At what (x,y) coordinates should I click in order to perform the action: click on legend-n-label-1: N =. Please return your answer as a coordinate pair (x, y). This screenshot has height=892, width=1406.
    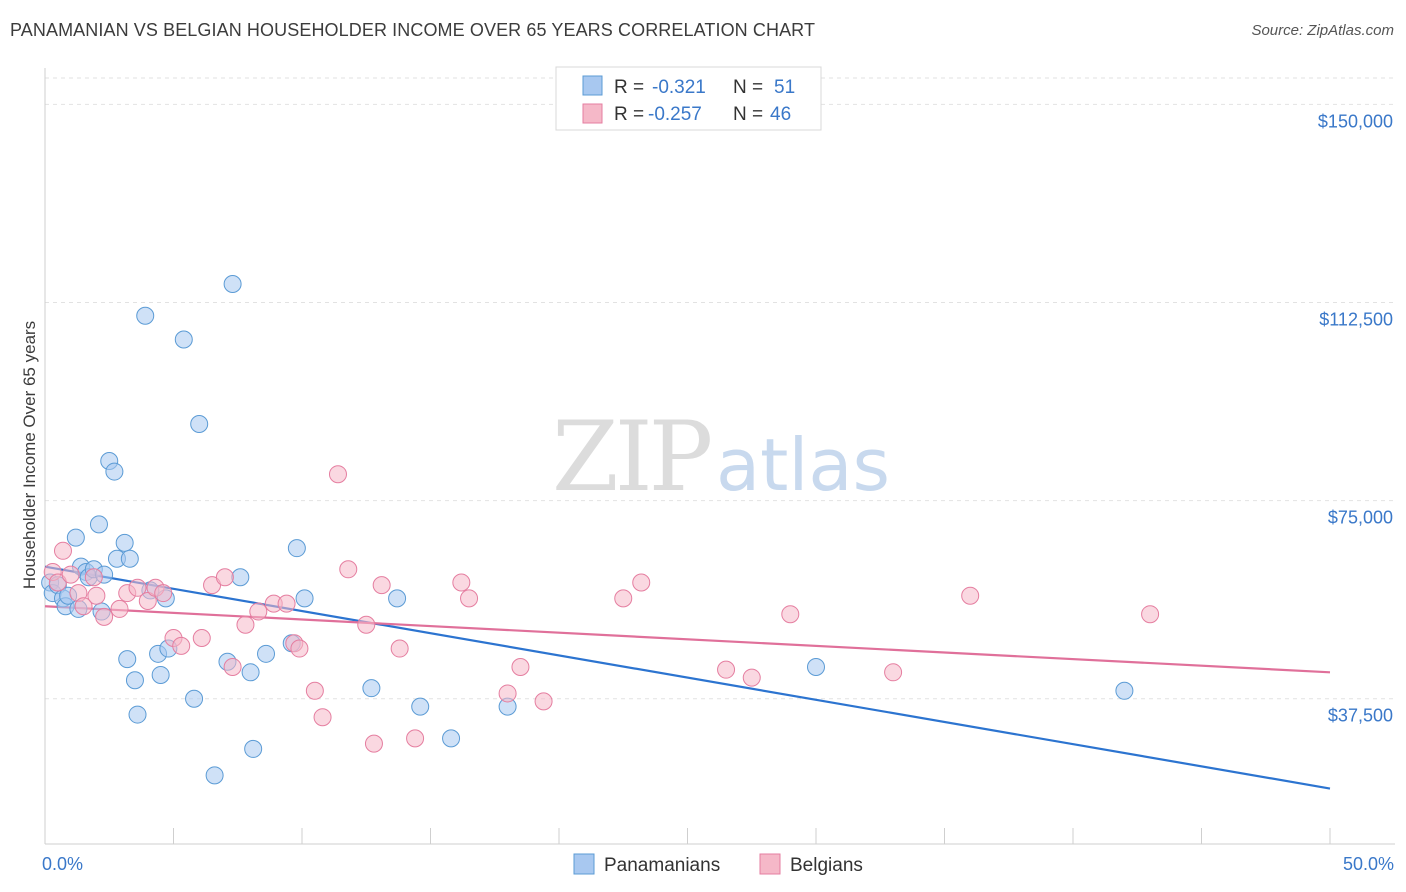
    Looking at the image, I should click on (748, 87).